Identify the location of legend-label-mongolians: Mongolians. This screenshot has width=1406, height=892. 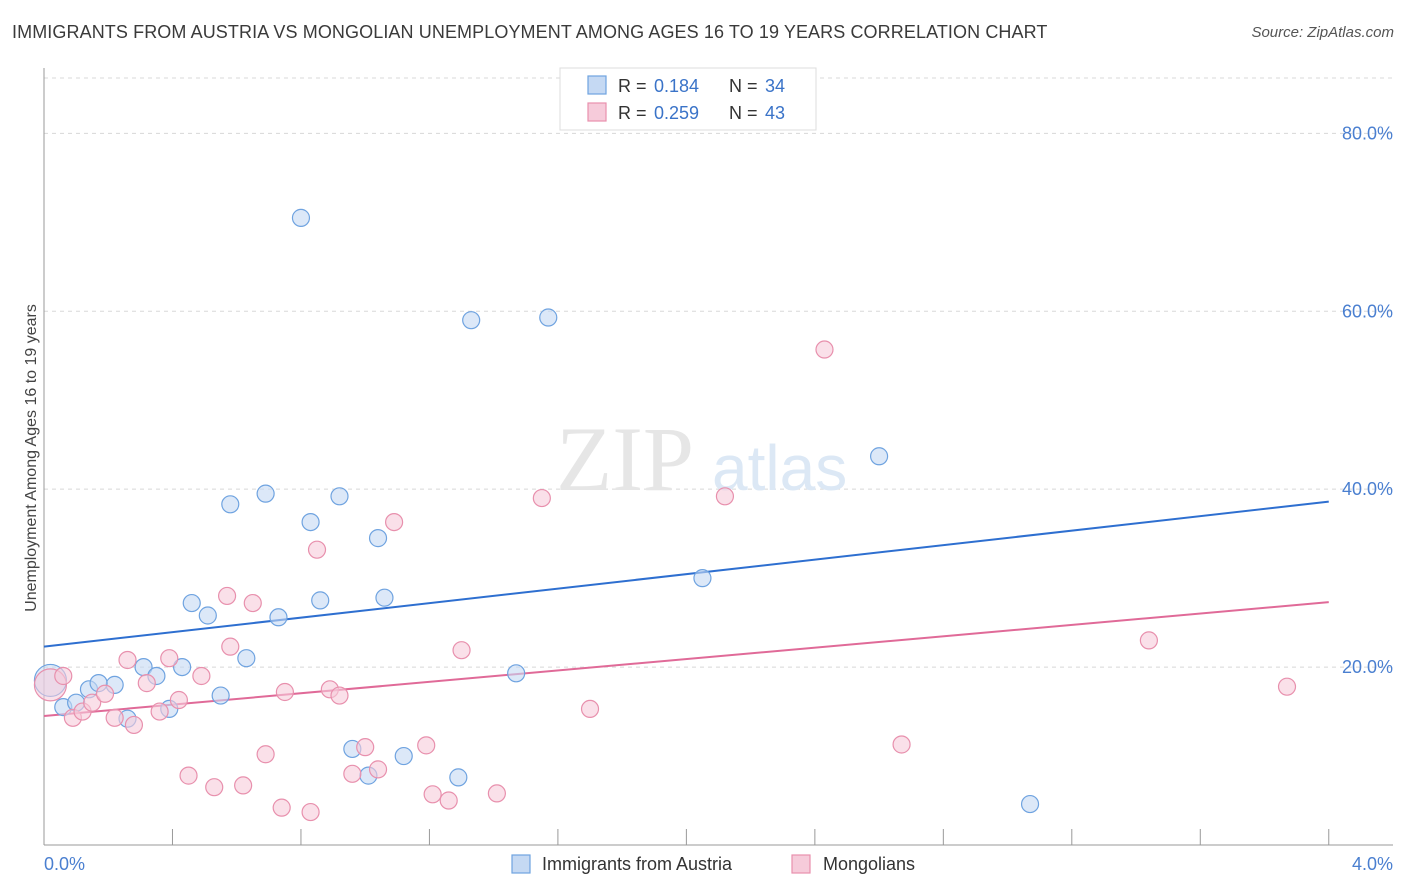
(869, 864).